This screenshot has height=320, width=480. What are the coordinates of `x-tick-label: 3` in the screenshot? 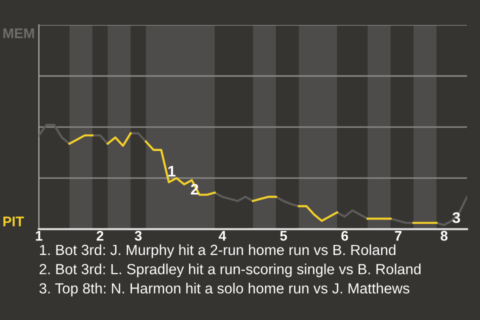 It's located at (138, 235).